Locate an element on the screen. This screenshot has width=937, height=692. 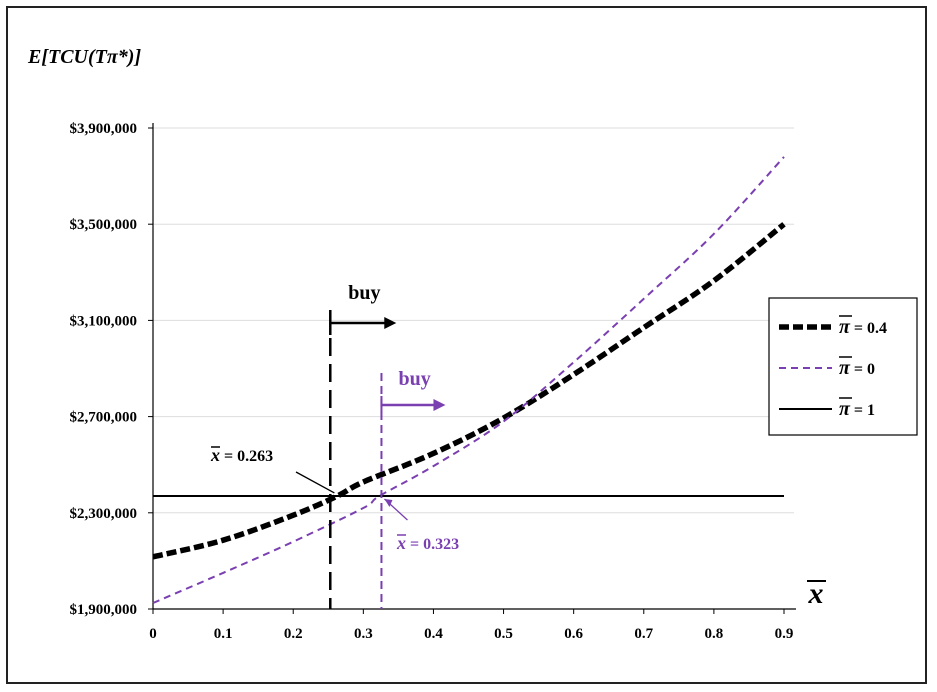
x-tick-label: 0.6 is located at coordinates (573, 634).